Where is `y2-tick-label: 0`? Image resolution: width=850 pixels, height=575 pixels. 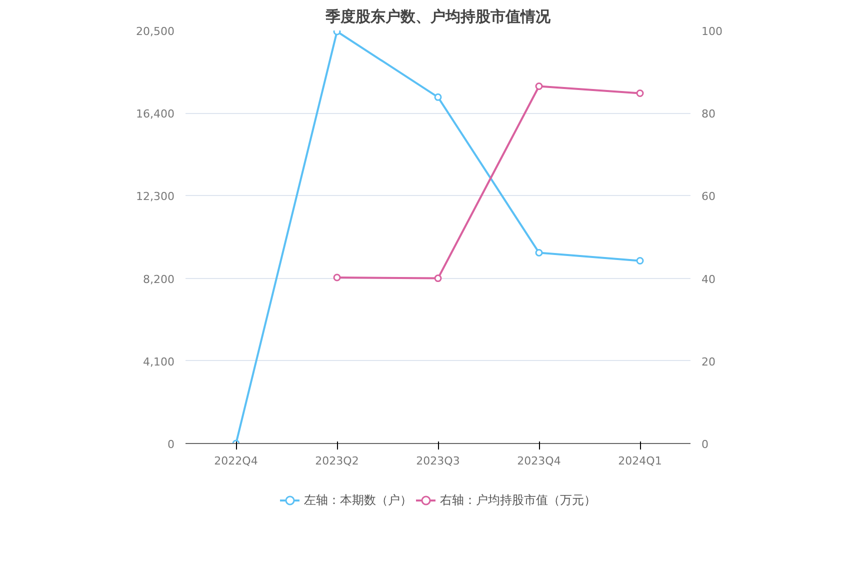
y2-tick-label: 0 is located at coordinates (705, 444).